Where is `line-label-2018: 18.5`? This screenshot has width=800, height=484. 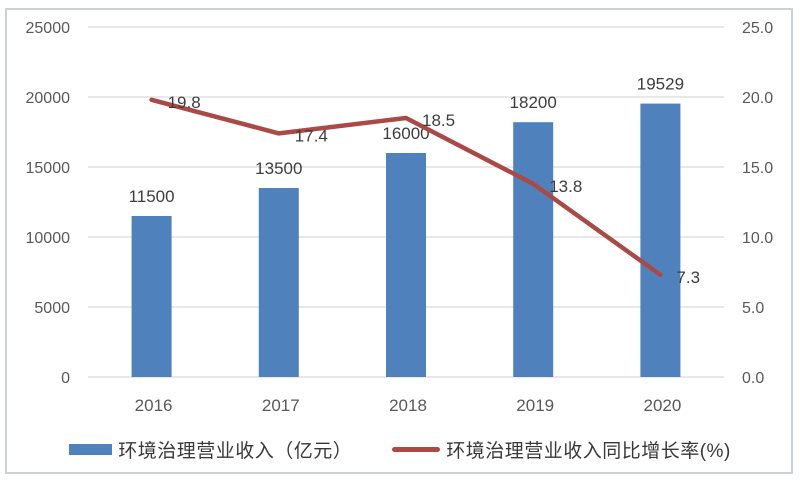
line-label-2018: 18.5 is located at coordinates (438, 120).